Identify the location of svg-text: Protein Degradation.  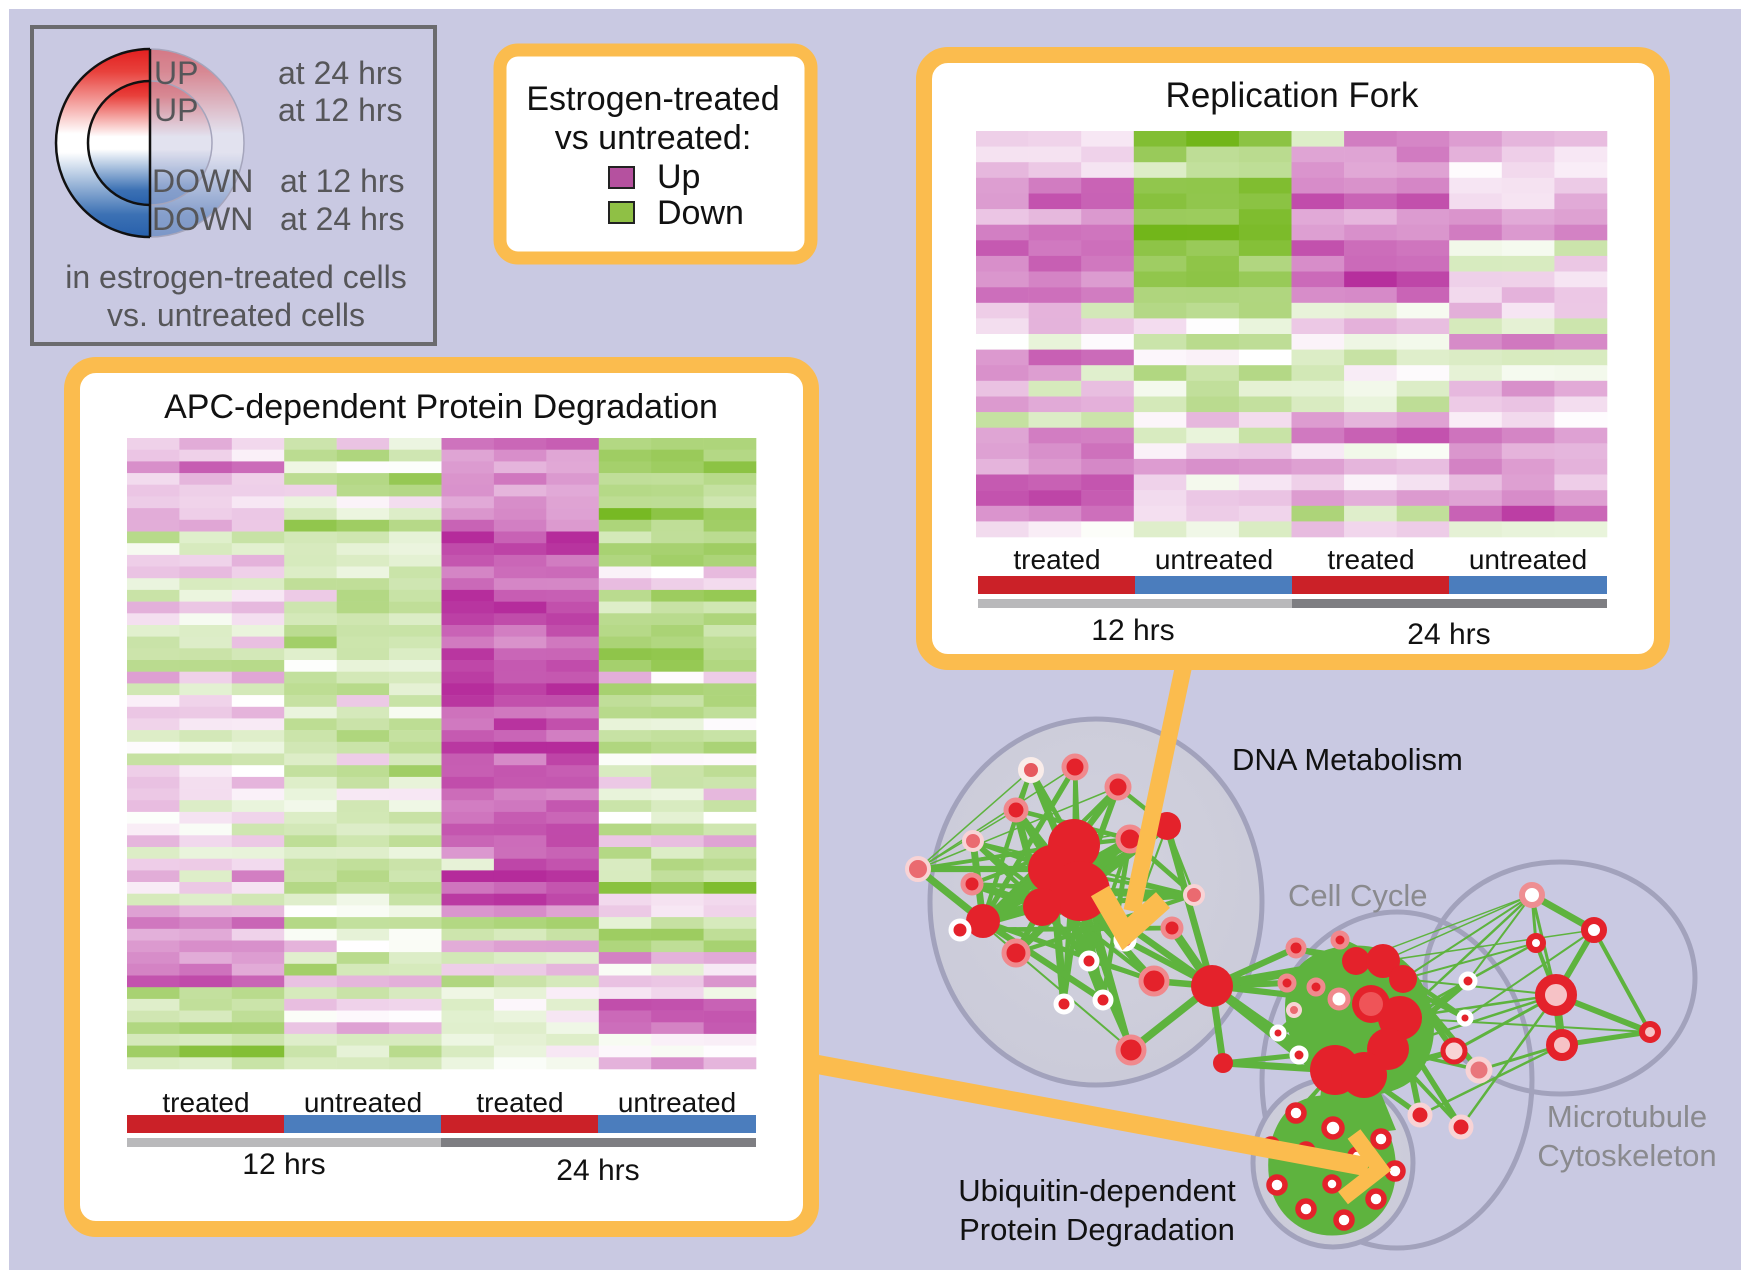
(1097, 1229).